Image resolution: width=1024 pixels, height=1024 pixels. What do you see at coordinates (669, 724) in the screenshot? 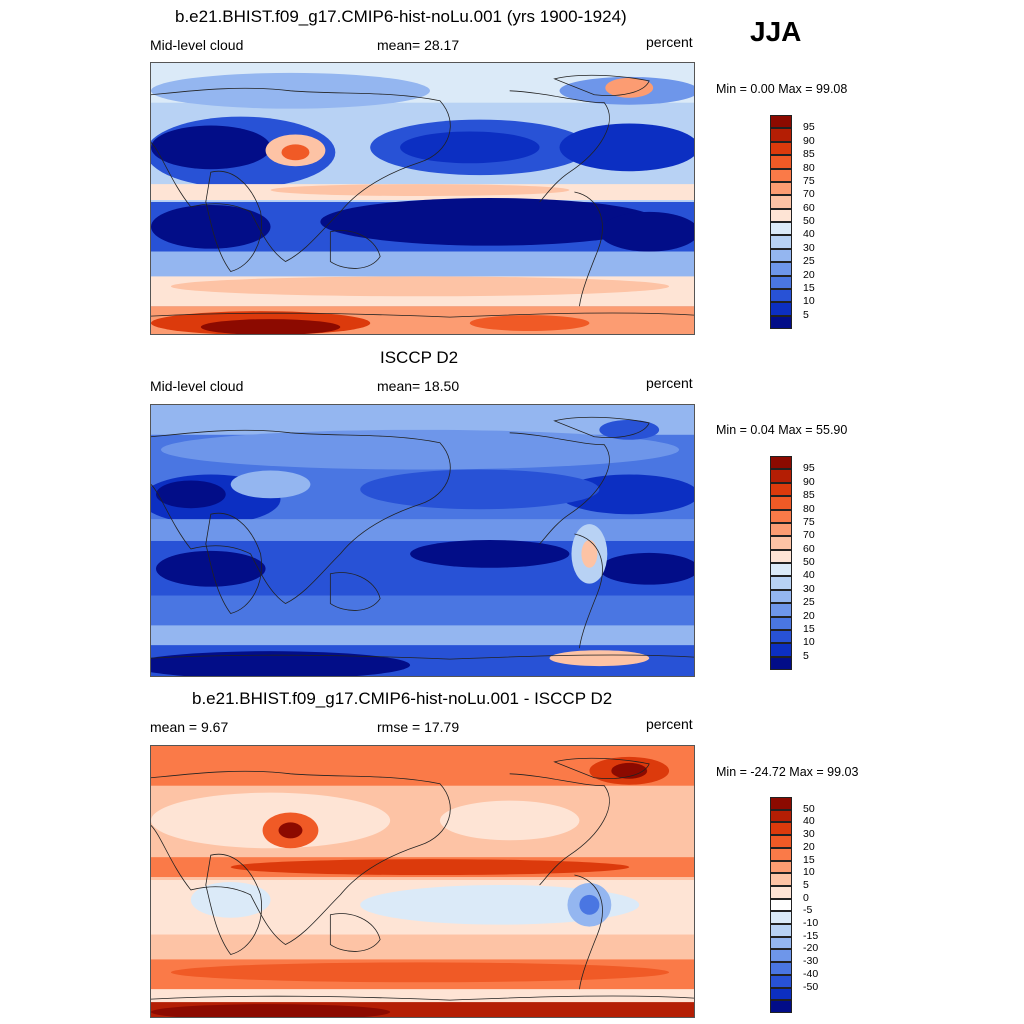
I see `panel-3-units-label: percent` at bounding box center [669, 724].